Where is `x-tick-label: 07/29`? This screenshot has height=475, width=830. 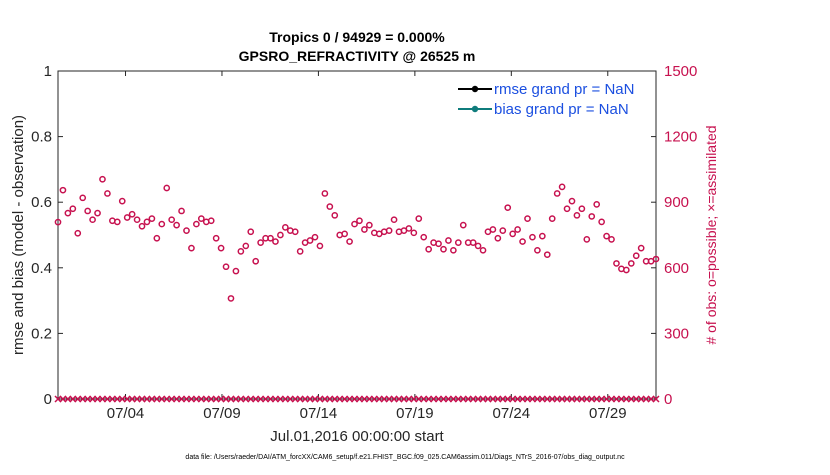 x-tick-label: 07/29 is located at coordinates (608, 413).